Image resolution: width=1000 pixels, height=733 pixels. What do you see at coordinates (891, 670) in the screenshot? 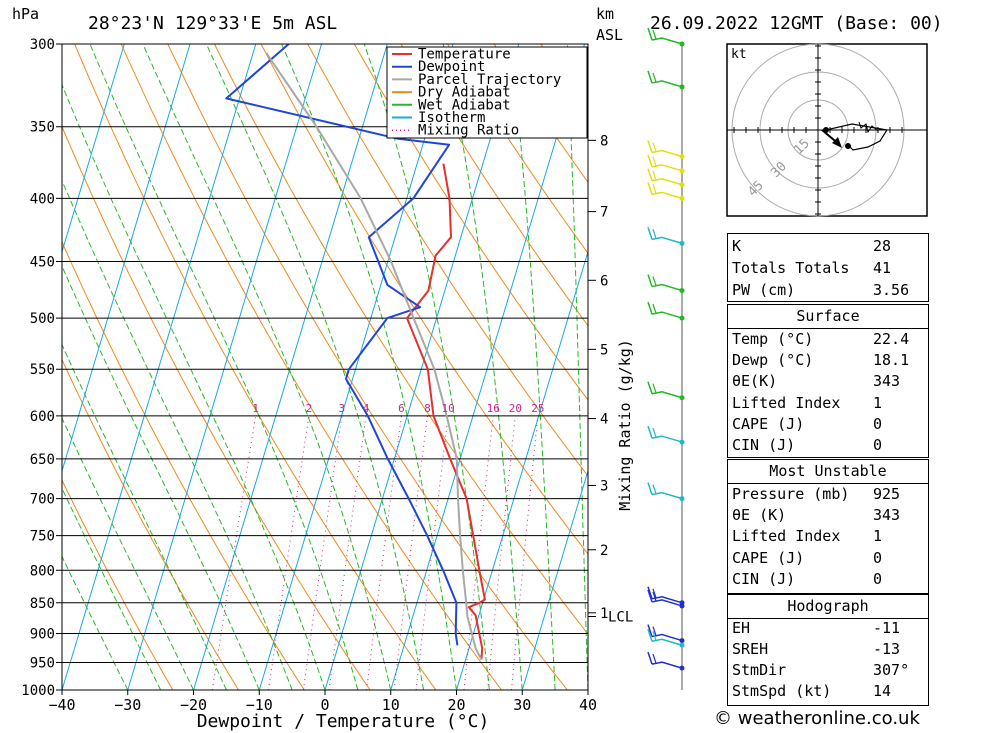
I see `hodograph-table-value: 307°` at bounding box center [891, 670].